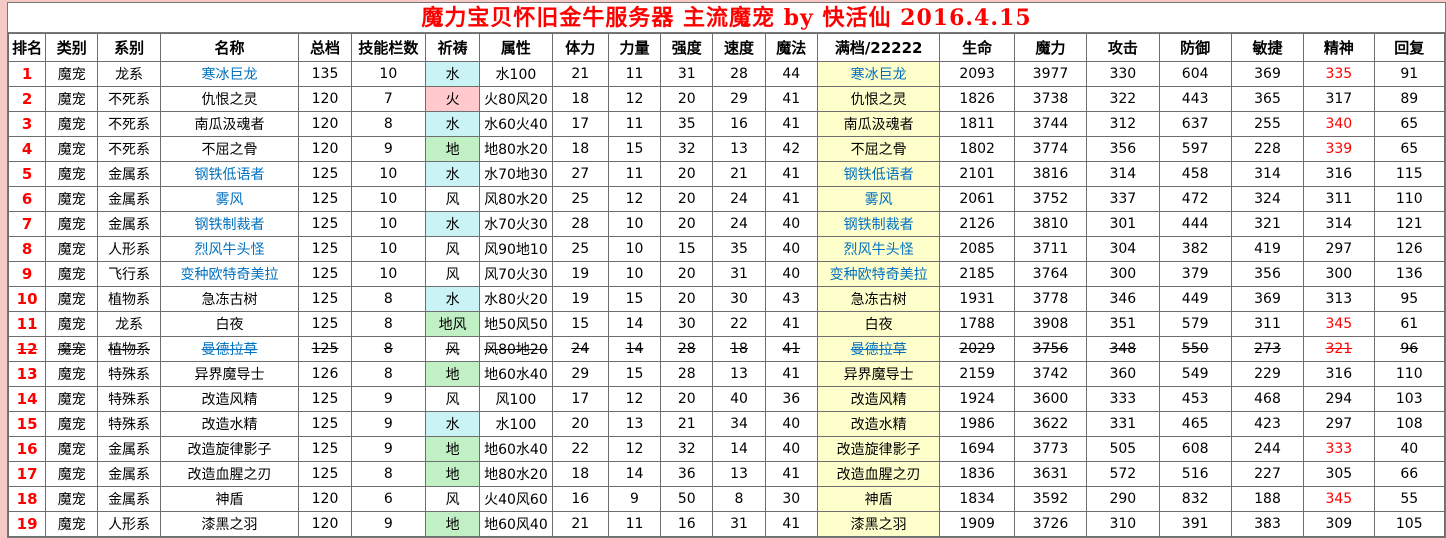 The height and width of the screenshot is (538, 1446). I want to click on cell-family-row-13: 特殊系, so click(129, 374).